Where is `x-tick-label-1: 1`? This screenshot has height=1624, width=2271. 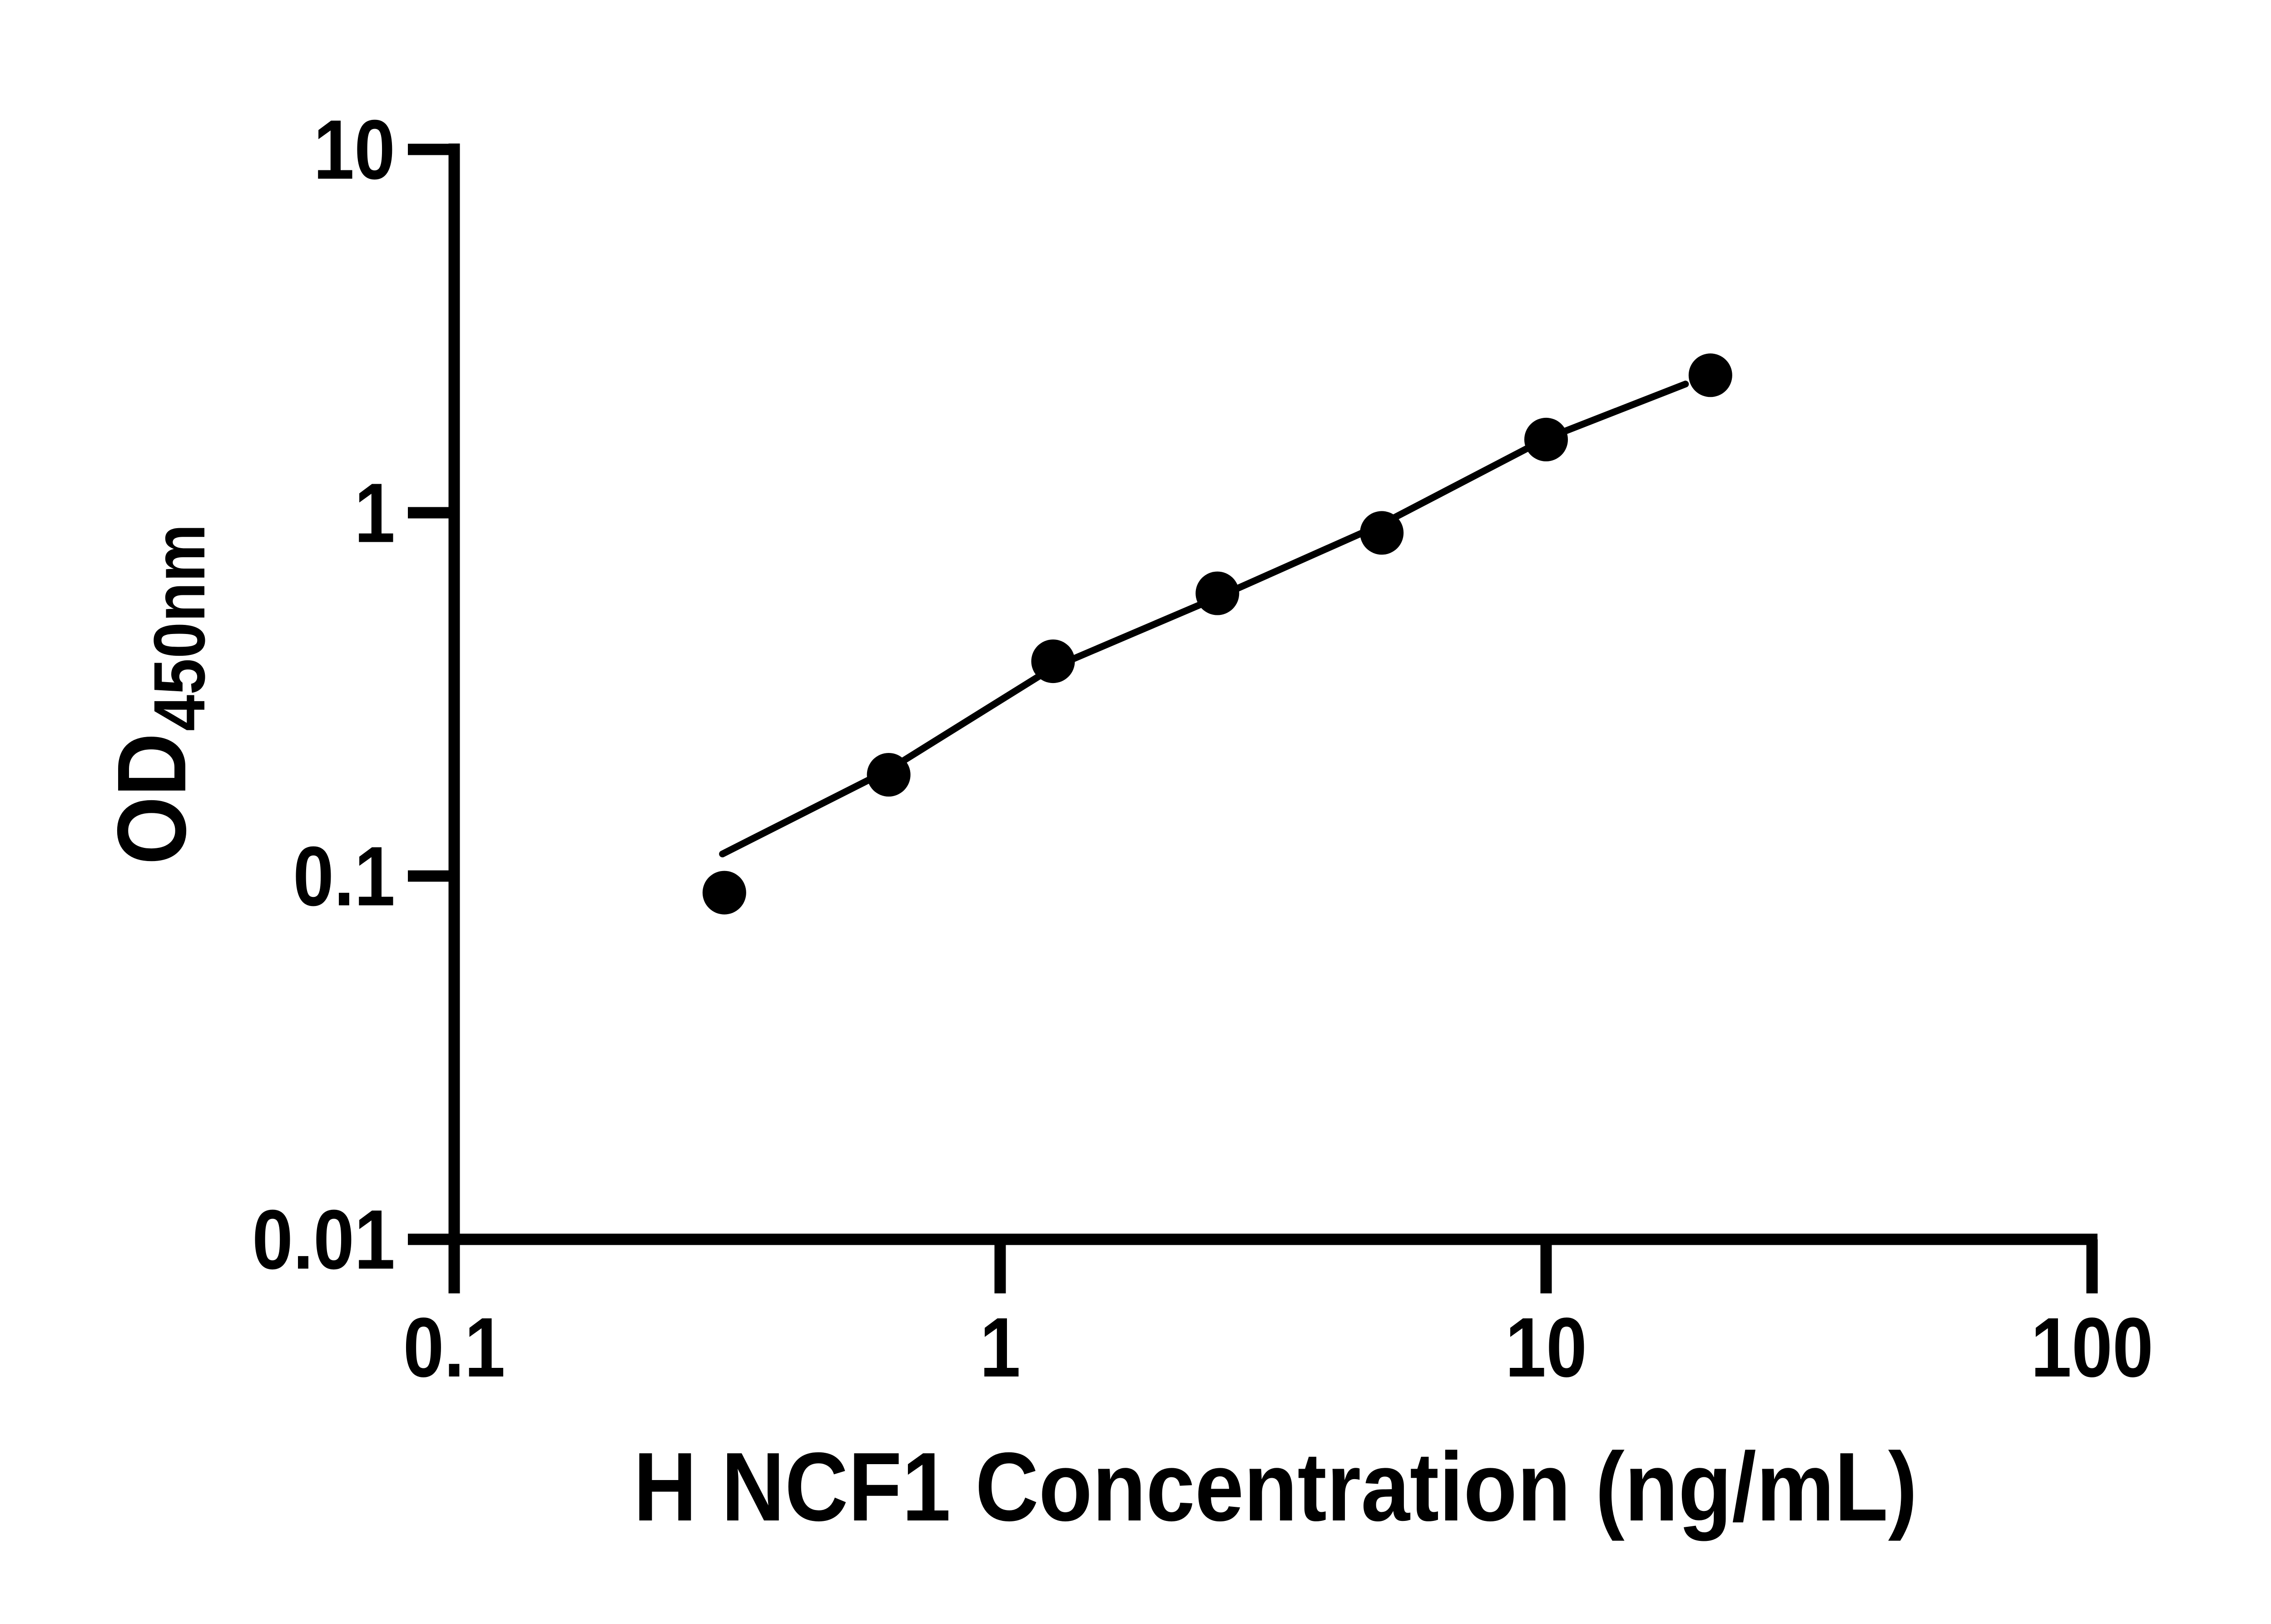
x-tick-label-1: 1 is located at coordinates (1000, 1347).